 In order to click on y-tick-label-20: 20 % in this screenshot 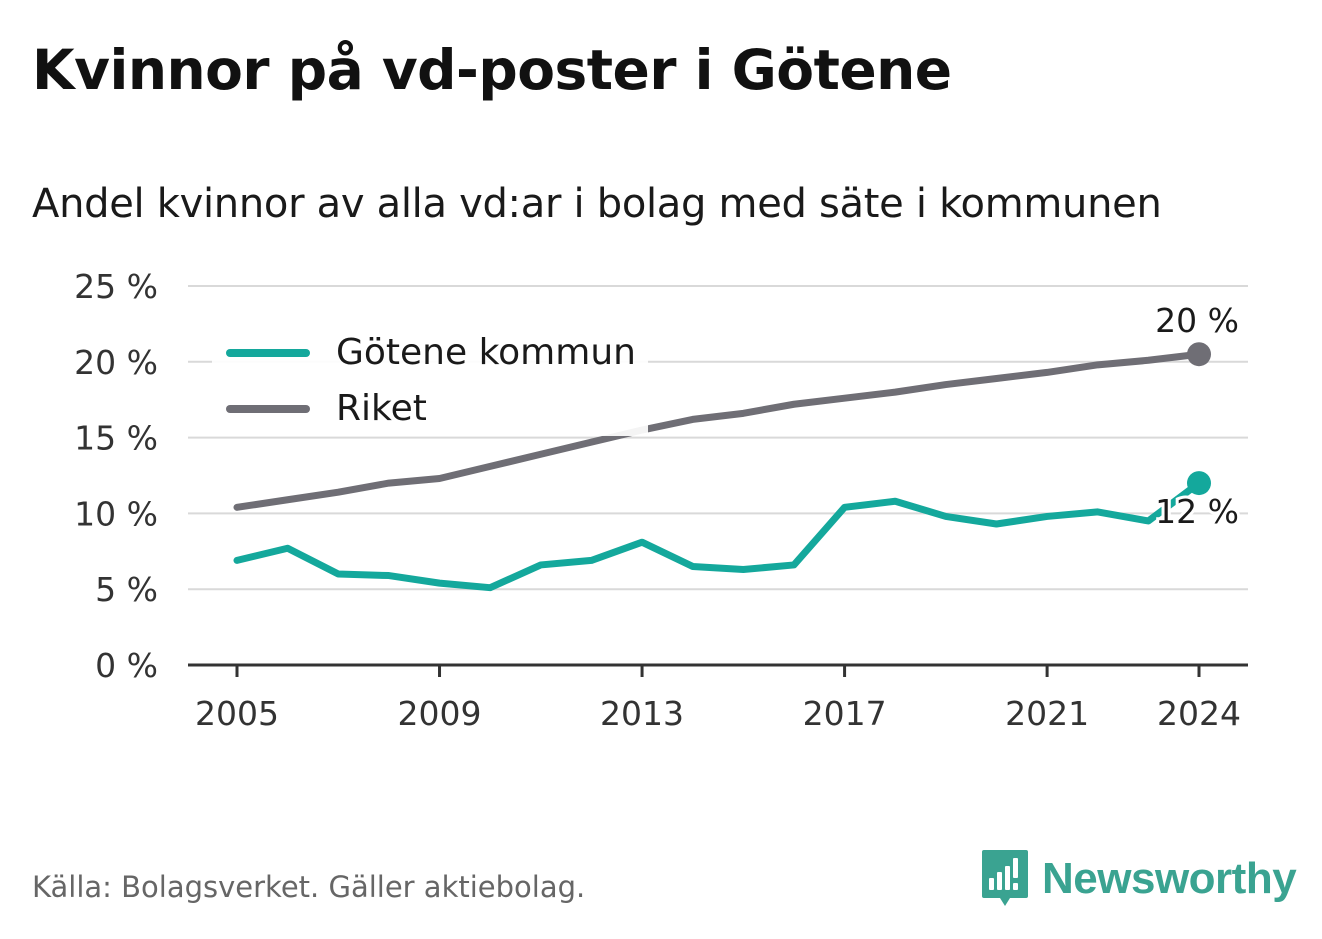, I will do `click(116, 362)`.